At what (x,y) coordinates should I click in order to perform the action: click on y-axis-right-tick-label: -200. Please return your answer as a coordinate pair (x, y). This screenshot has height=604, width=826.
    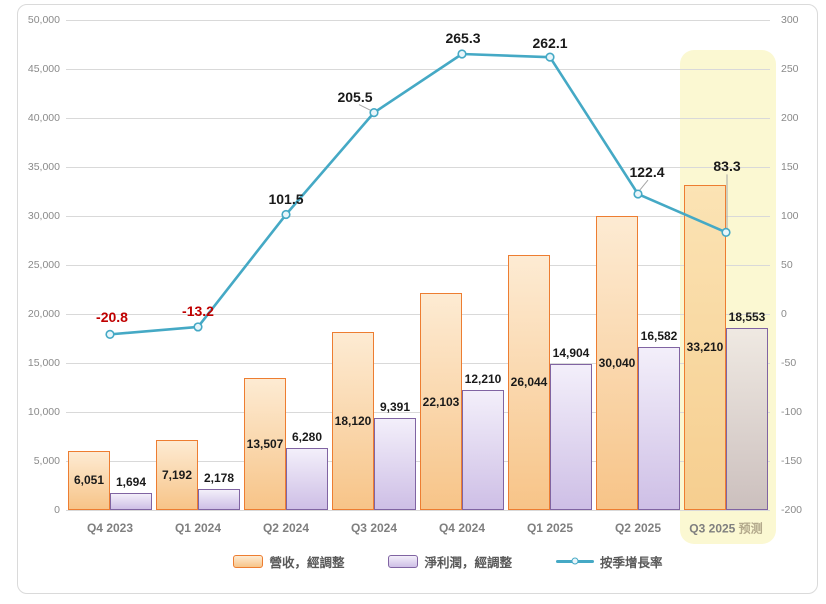
    Looking at the image, I should click on (792, 510).